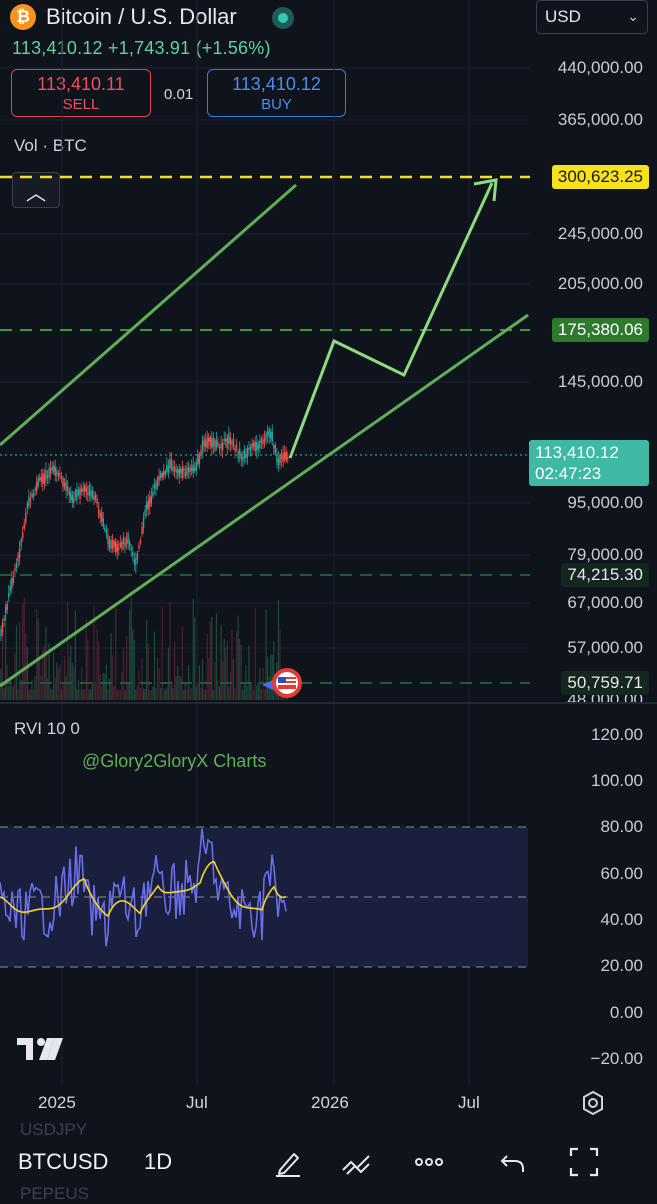  What do you see at coordinates (568, 473) in the screenshot?
I see `bar-countdown: 02:47:23` at bounding box center [568, 473].